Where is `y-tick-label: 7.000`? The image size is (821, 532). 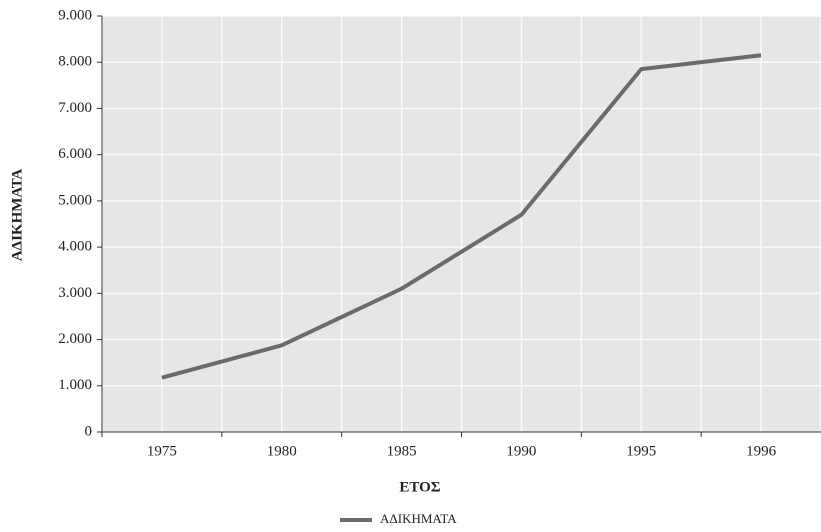
y-tick-label: 7.000 is located at coordinates (75, 108).